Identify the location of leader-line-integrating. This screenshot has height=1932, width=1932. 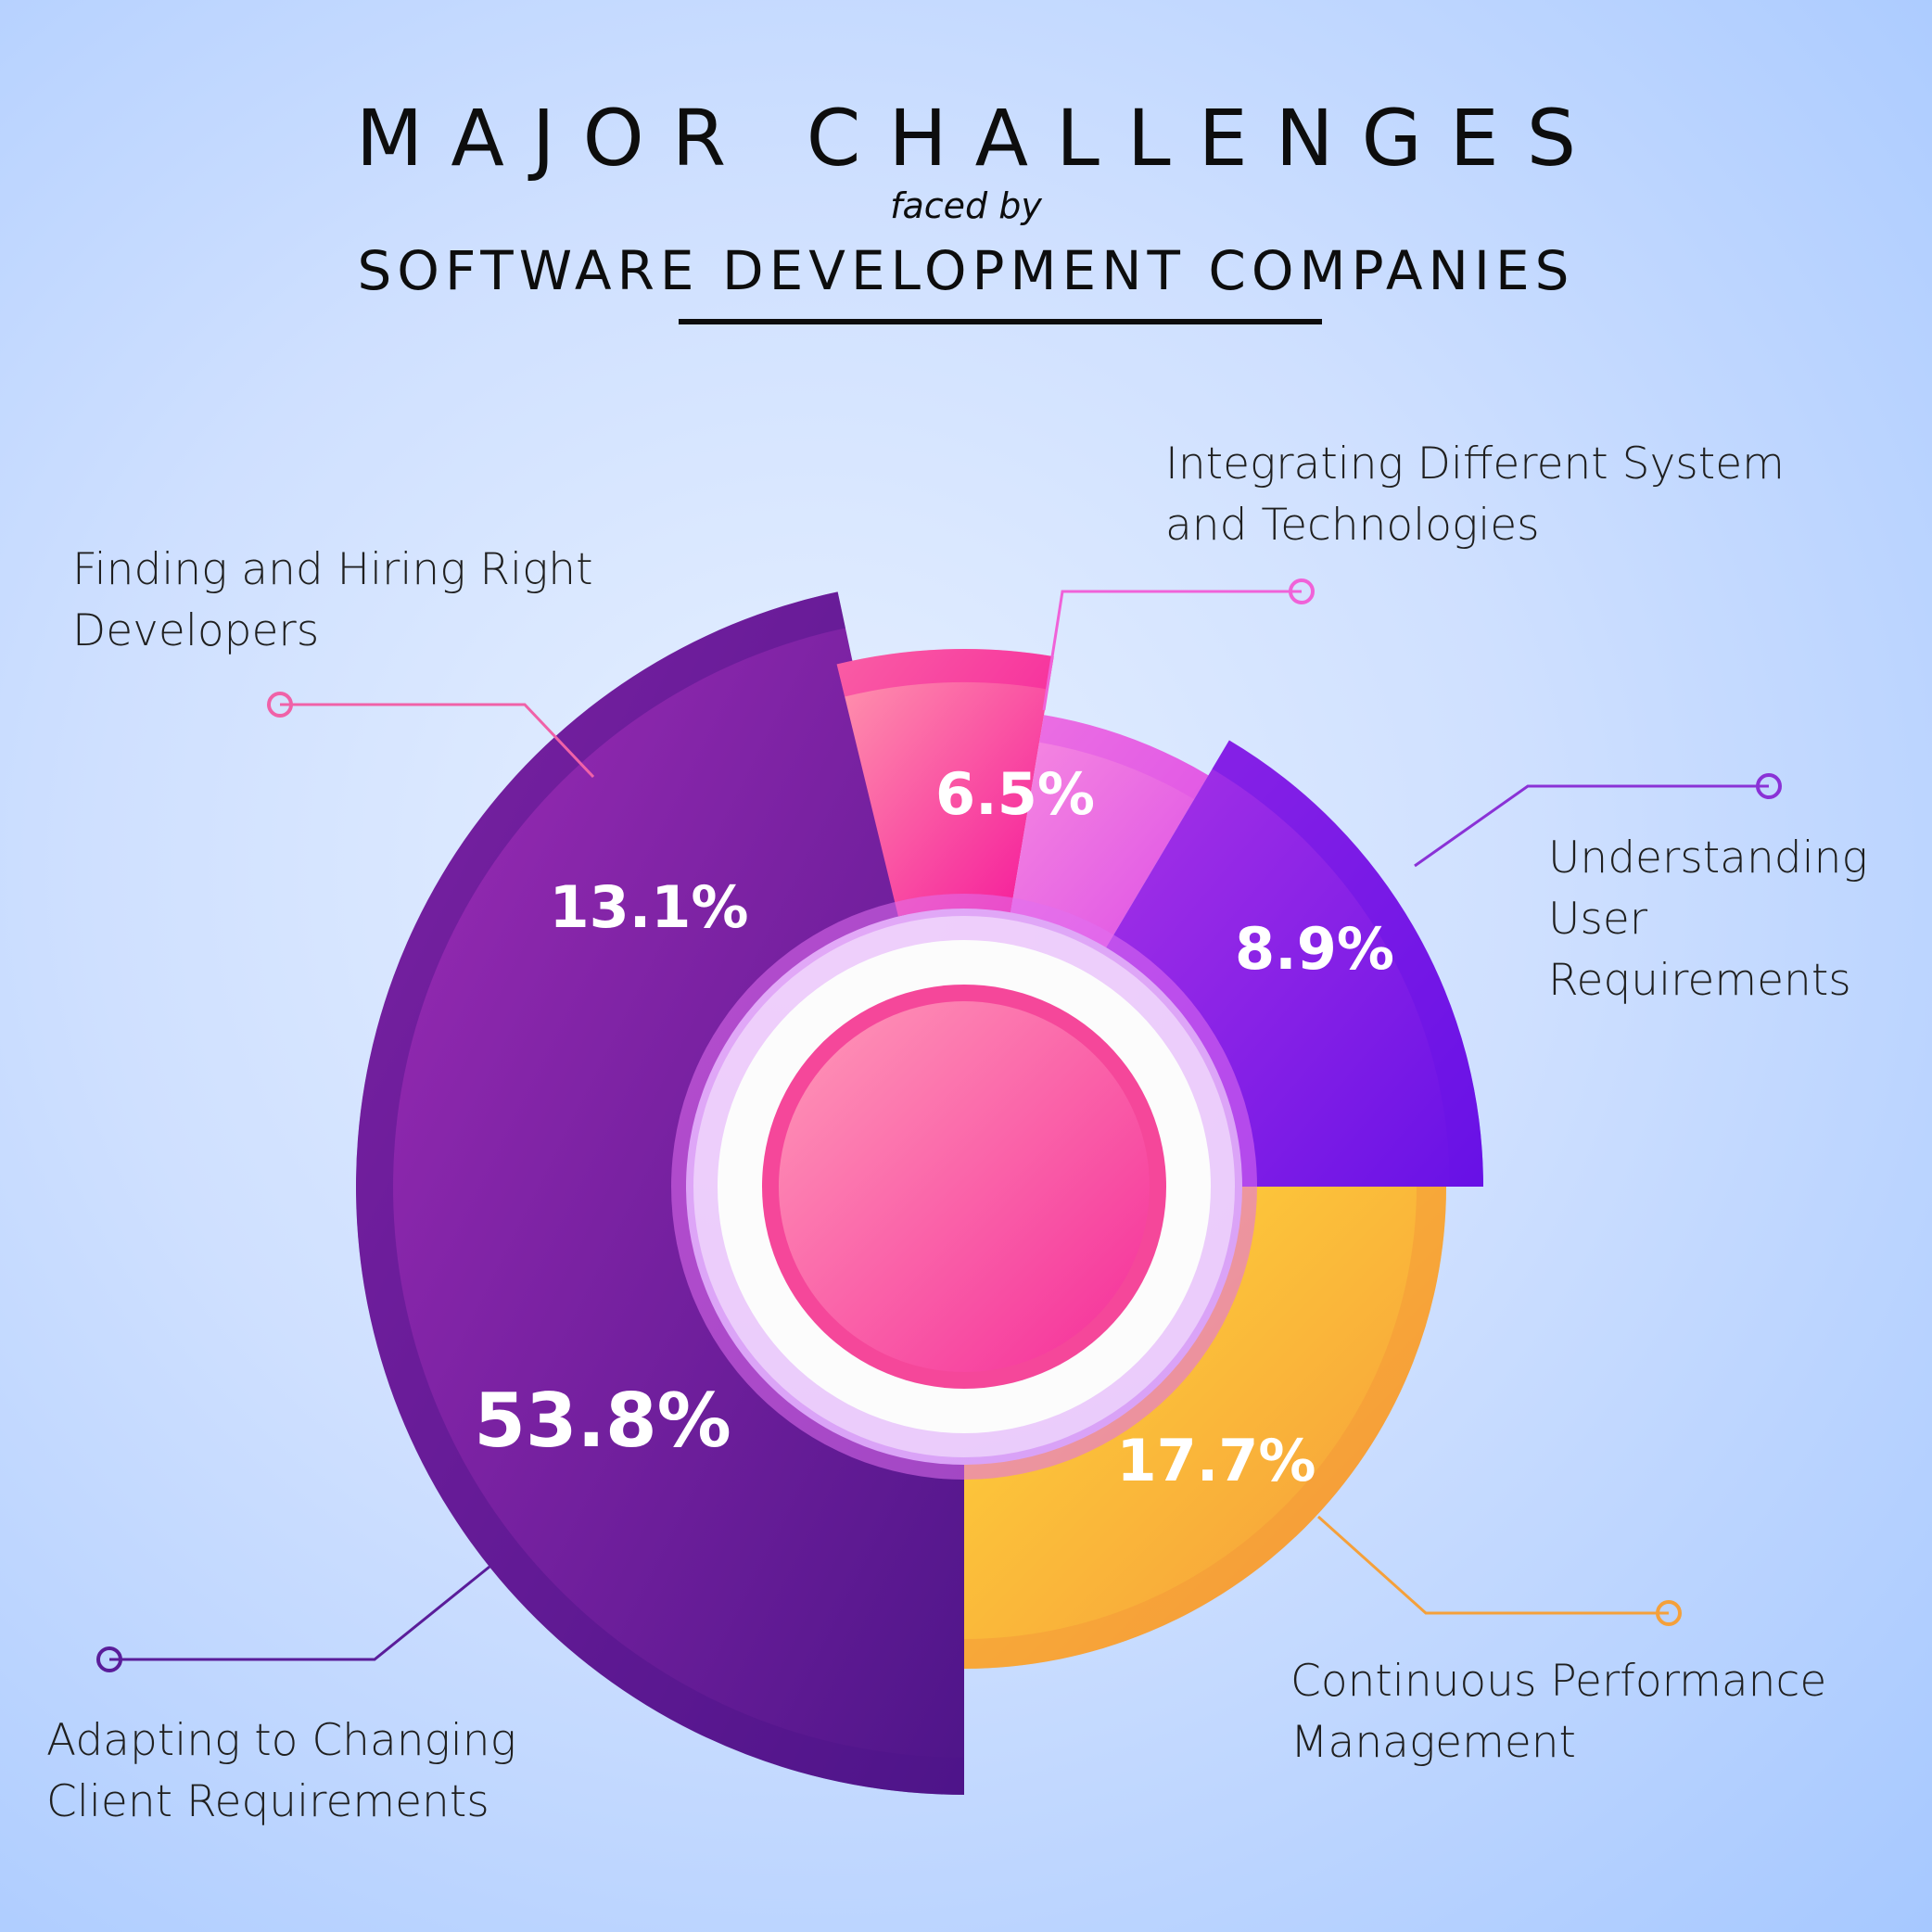
(1172, 650).